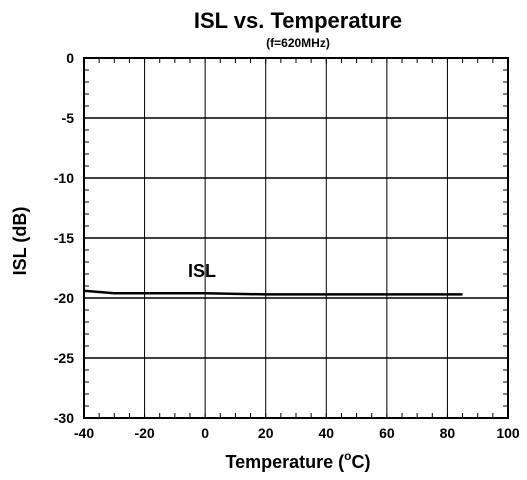 The width and height of the screenshot is (527, 480). Describe the element at coordinates (144, 433) in the screenshot. I see `x-tick-label: -20` at that location.